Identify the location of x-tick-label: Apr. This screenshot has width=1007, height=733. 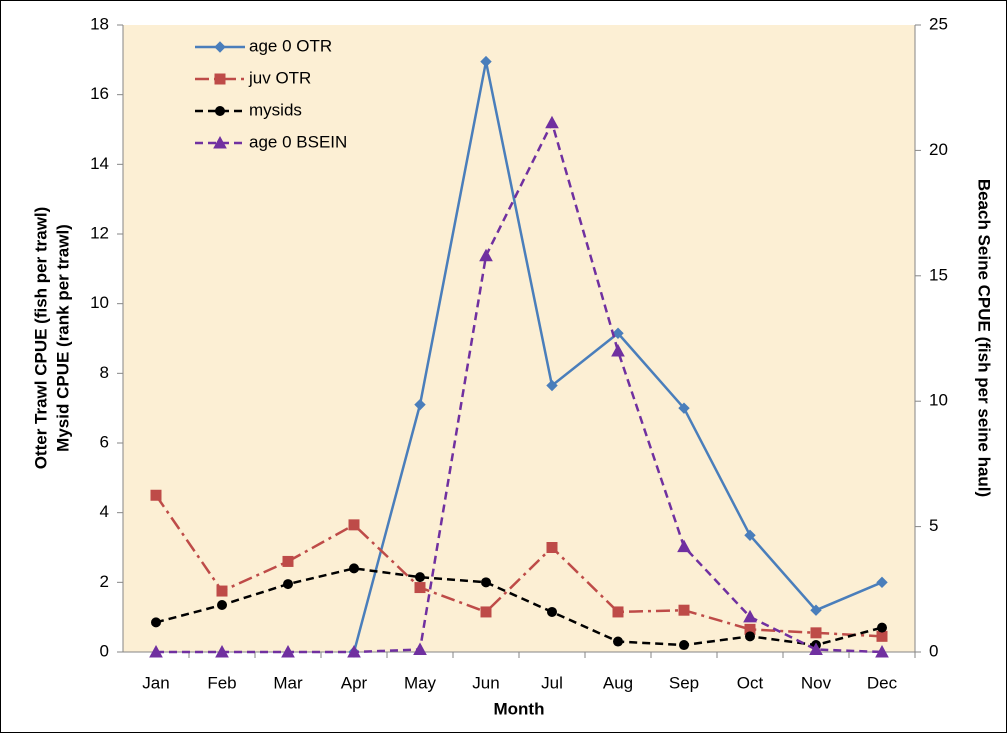
(354, 682).